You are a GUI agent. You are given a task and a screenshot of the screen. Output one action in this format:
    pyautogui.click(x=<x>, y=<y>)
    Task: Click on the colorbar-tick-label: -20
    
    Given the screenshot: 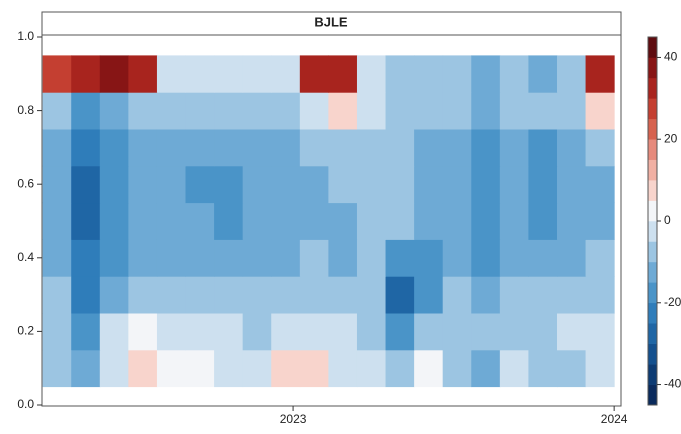 What is the action you would take?
    pyautogui.click(x=672, y=302)
    